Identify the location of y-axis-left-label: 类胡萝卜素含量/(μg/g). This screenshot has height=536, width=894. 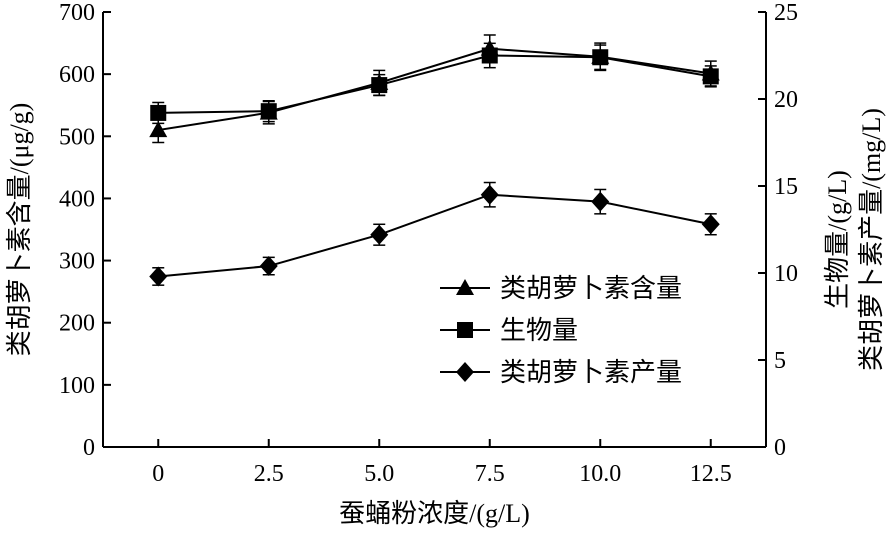
(19, 230).